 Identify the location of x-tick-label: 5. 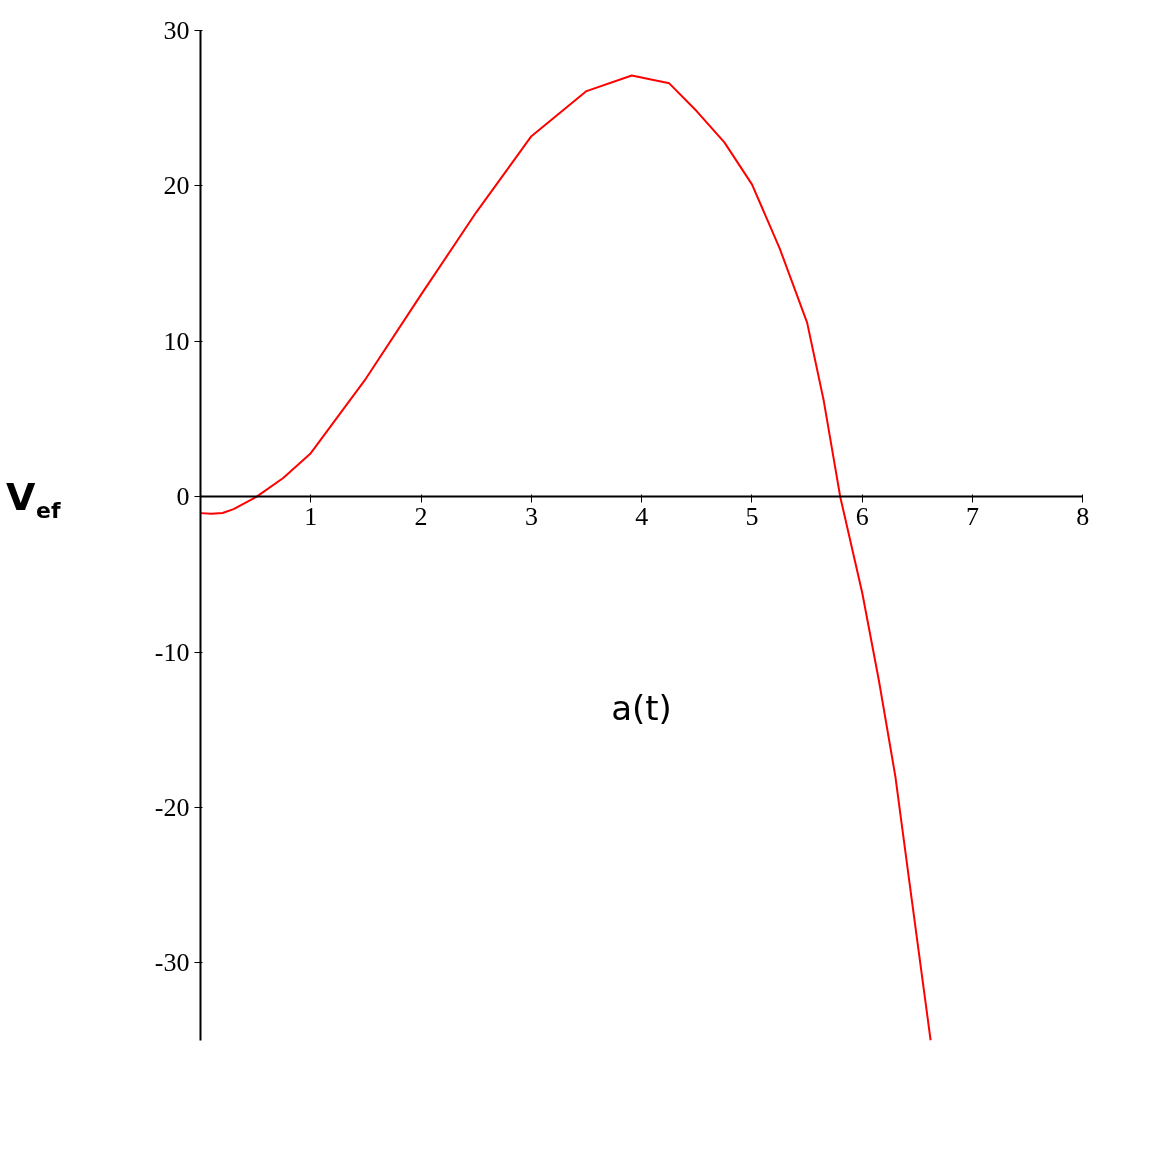
(752, 516).